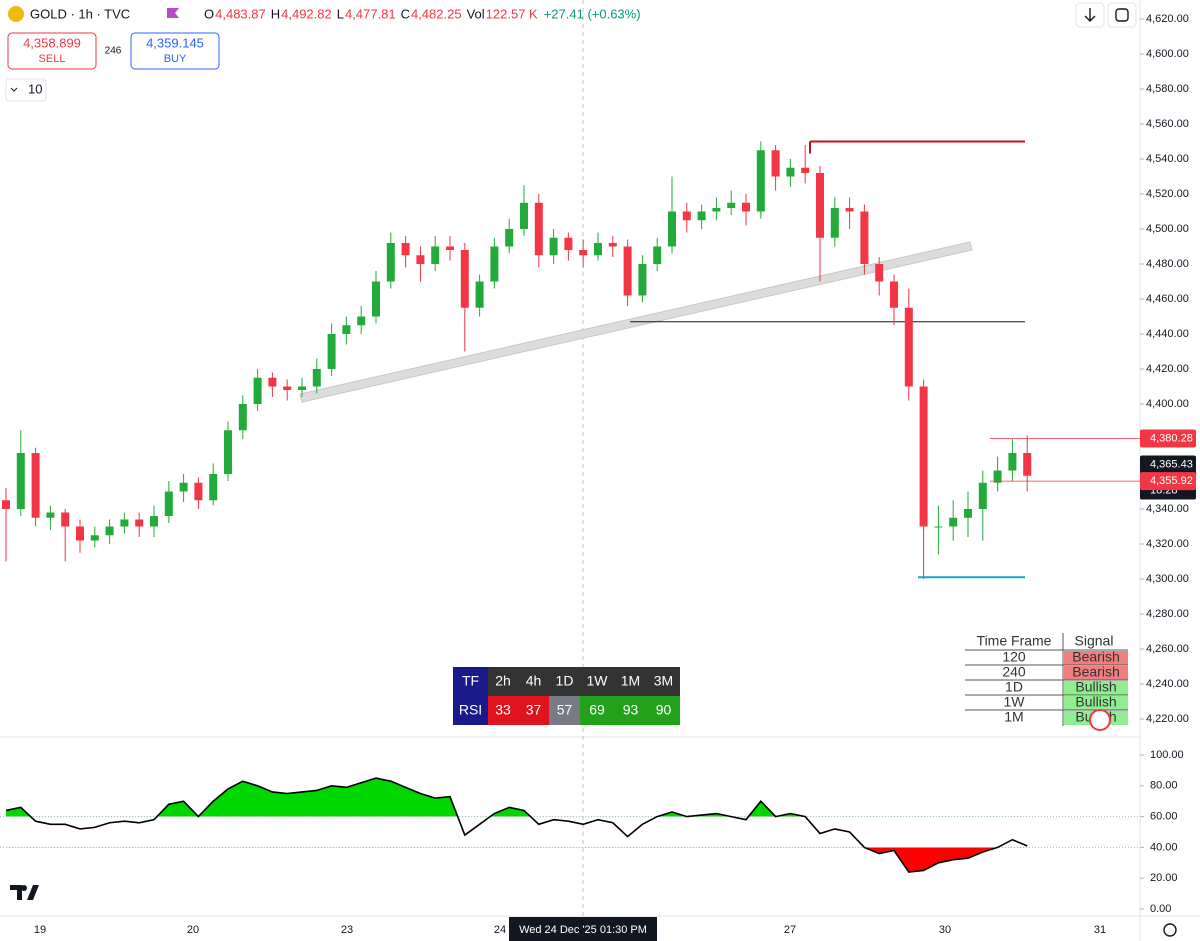 The image size is (1200, 941). Describe the element at coordinates (1167, 89) in the screenshot. I see `y-tick-label: 4,580.00` at that location.